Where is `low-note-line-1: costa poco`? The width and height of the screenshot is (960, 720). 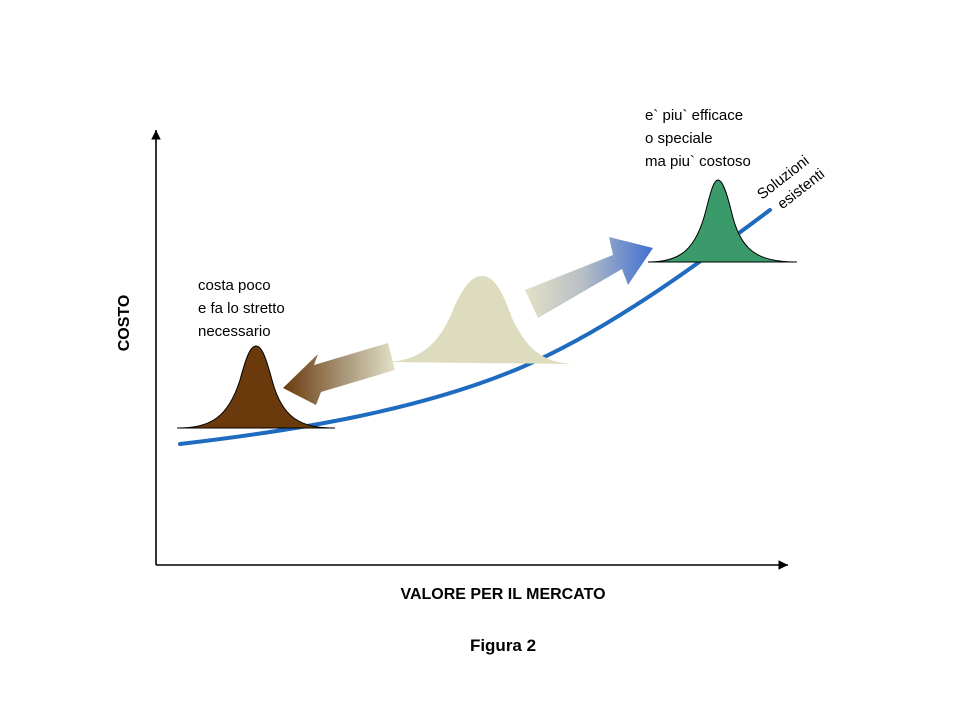
low-note-line-1: costa poco is located at coordinates (234, 285).